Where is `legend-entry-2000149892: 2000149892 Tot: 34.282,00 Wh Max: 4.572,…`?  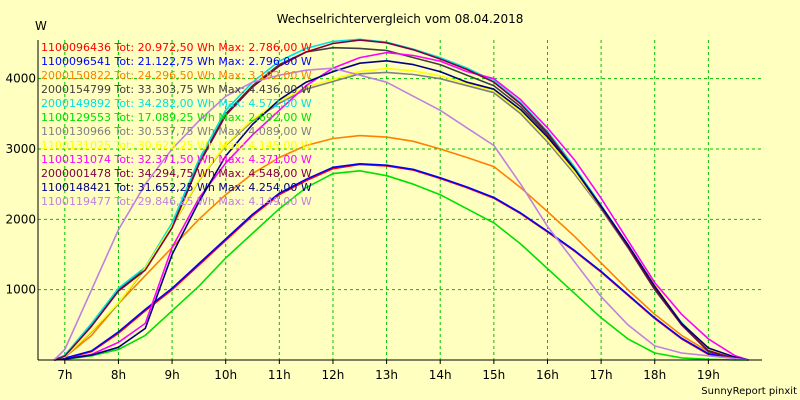
legend-entry-2000149892: 2000149892 Tot: 34.282,00 Wh Max: 4.572,… is located at coordinates (176, 103).